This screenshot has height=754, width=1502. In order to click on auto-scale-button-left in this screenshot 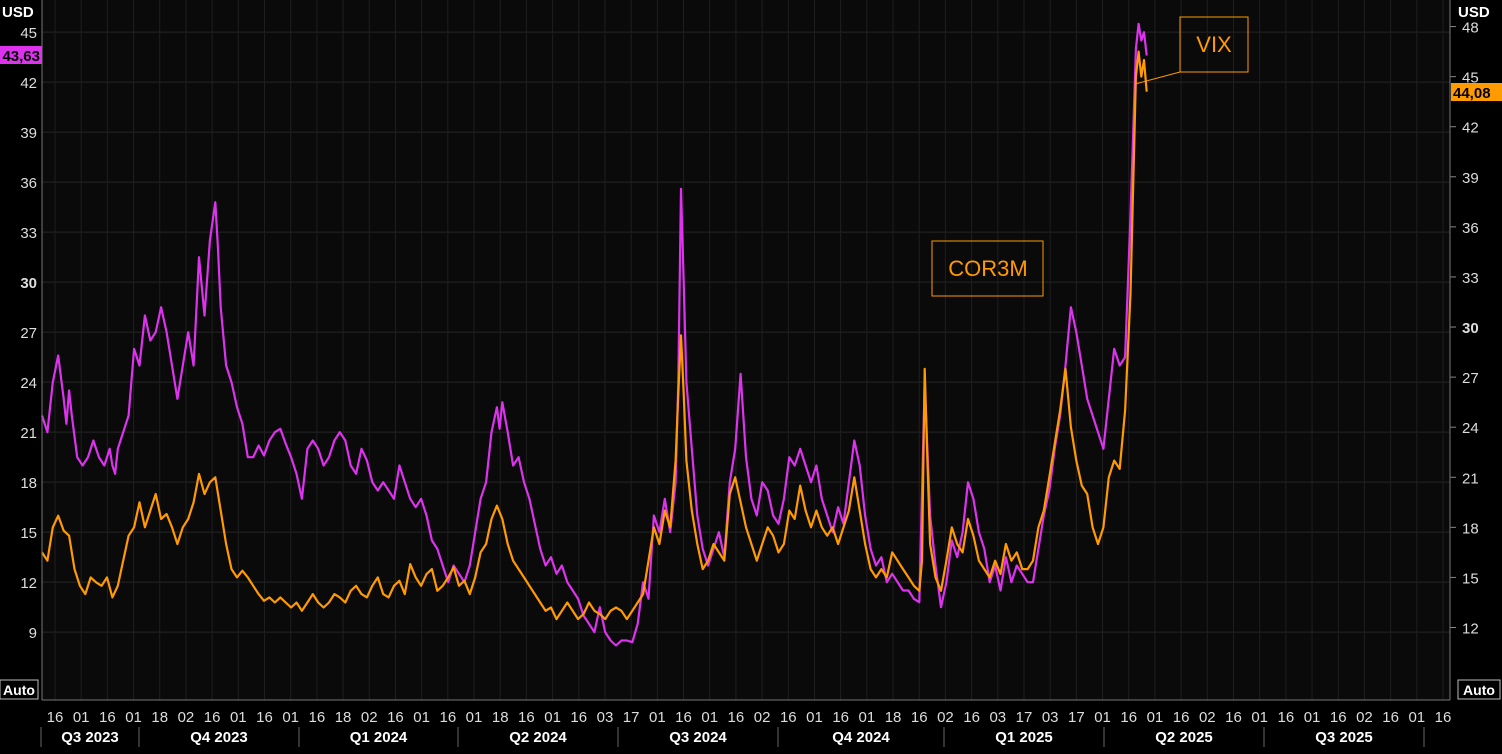, I will do `click(19, 689)`.